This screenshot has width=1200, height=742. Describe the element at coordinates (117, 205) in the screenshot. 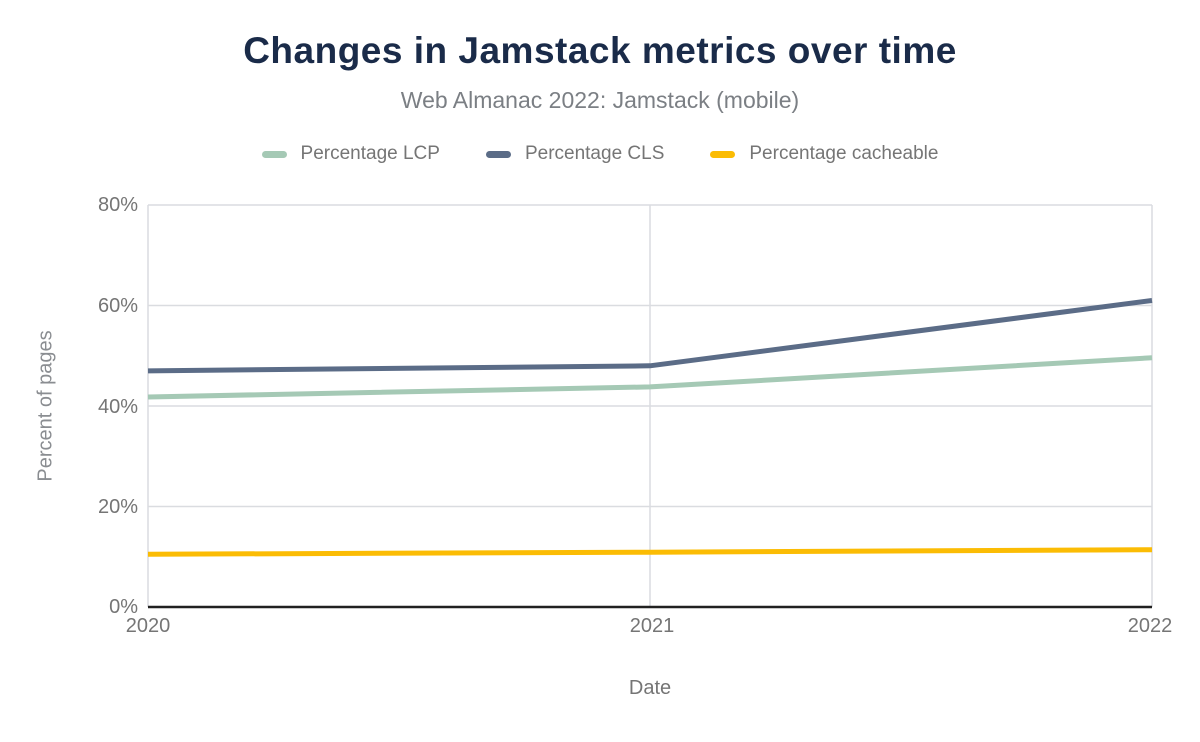

I see `y-tick-label: 80%` at that location.